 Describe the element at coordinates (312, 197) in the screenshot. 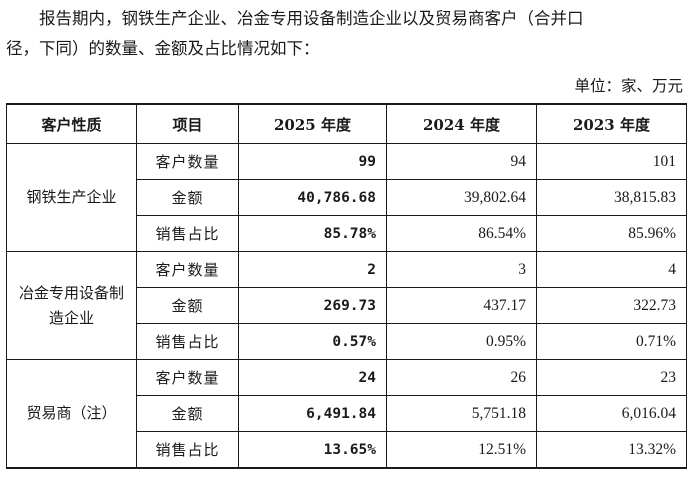

I see `value-2025-cell: 40,786.68` at that location.